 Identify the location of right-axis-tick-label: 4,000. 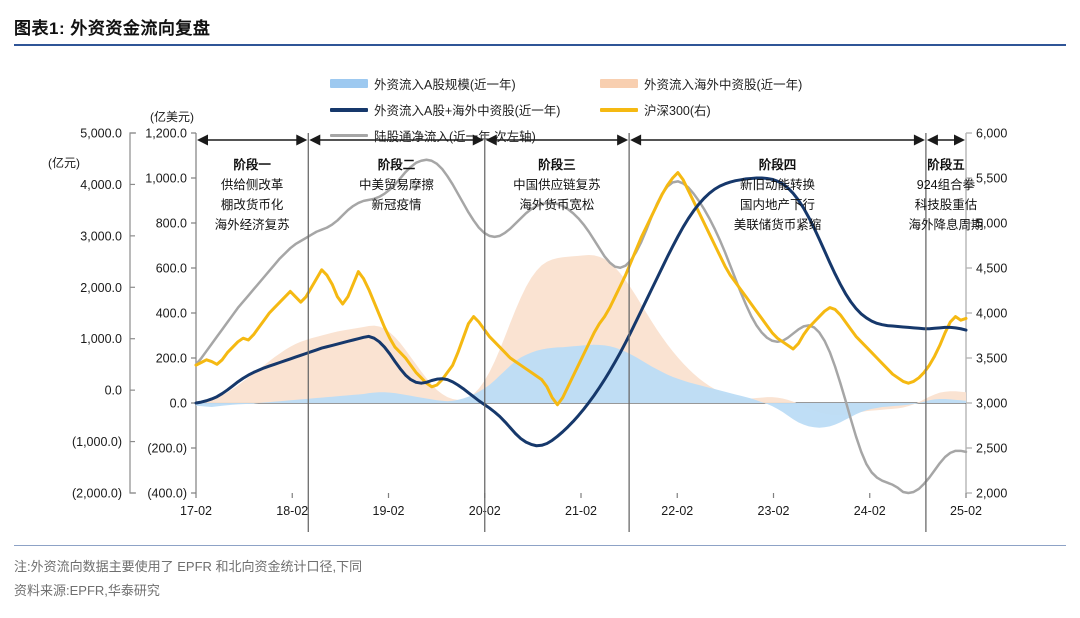
(991, 314).